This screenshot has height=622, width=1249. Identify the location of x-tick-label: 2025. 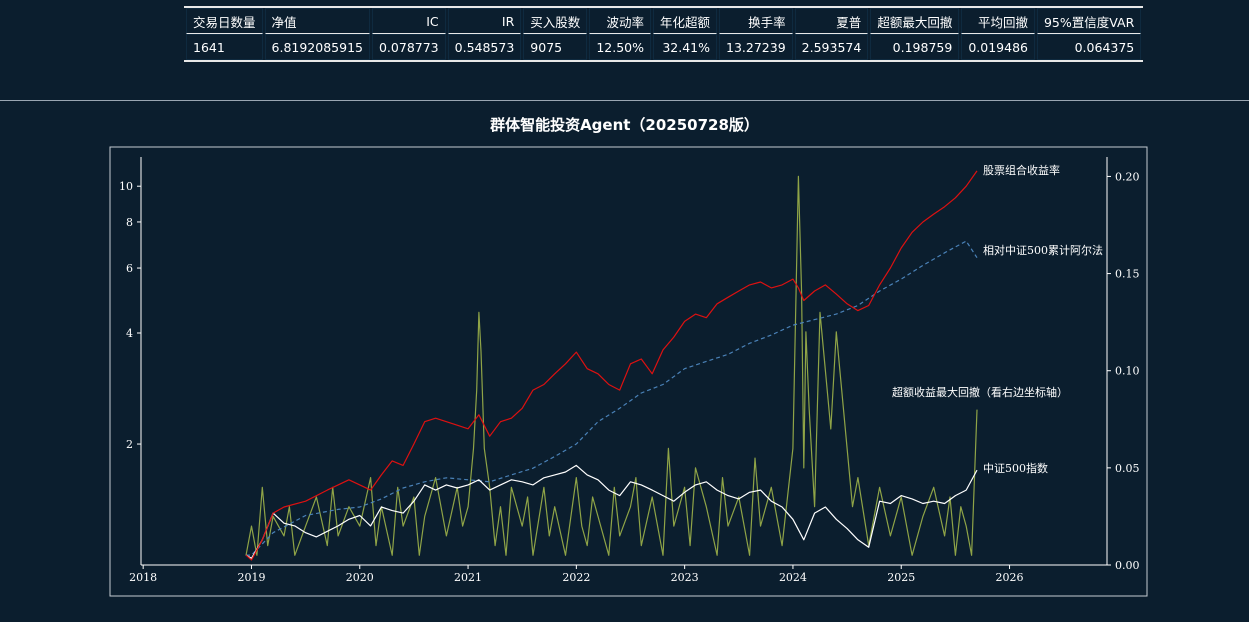
(901, 577).